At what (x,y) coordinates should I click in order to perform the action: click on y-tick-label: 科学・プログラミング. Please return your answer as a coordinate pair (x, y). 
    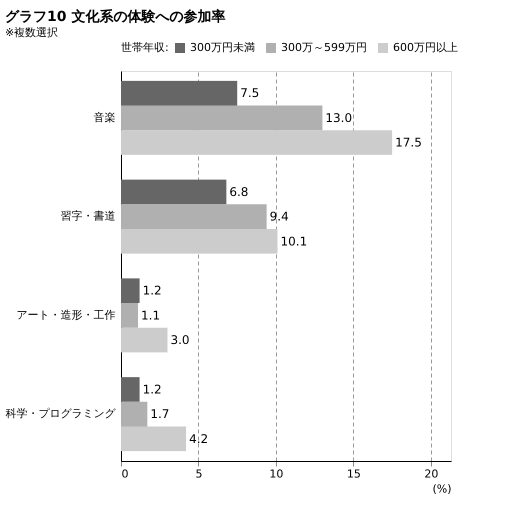
    Looking at the image, I should click on (61, 413).